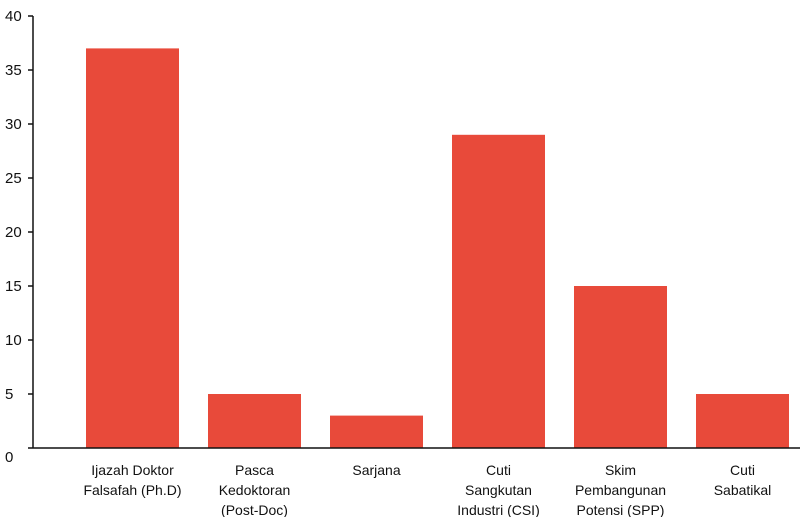  Describe the element at coordinates (9, 457) in the screenshot. I see `y-tick-label: 0` at that location.